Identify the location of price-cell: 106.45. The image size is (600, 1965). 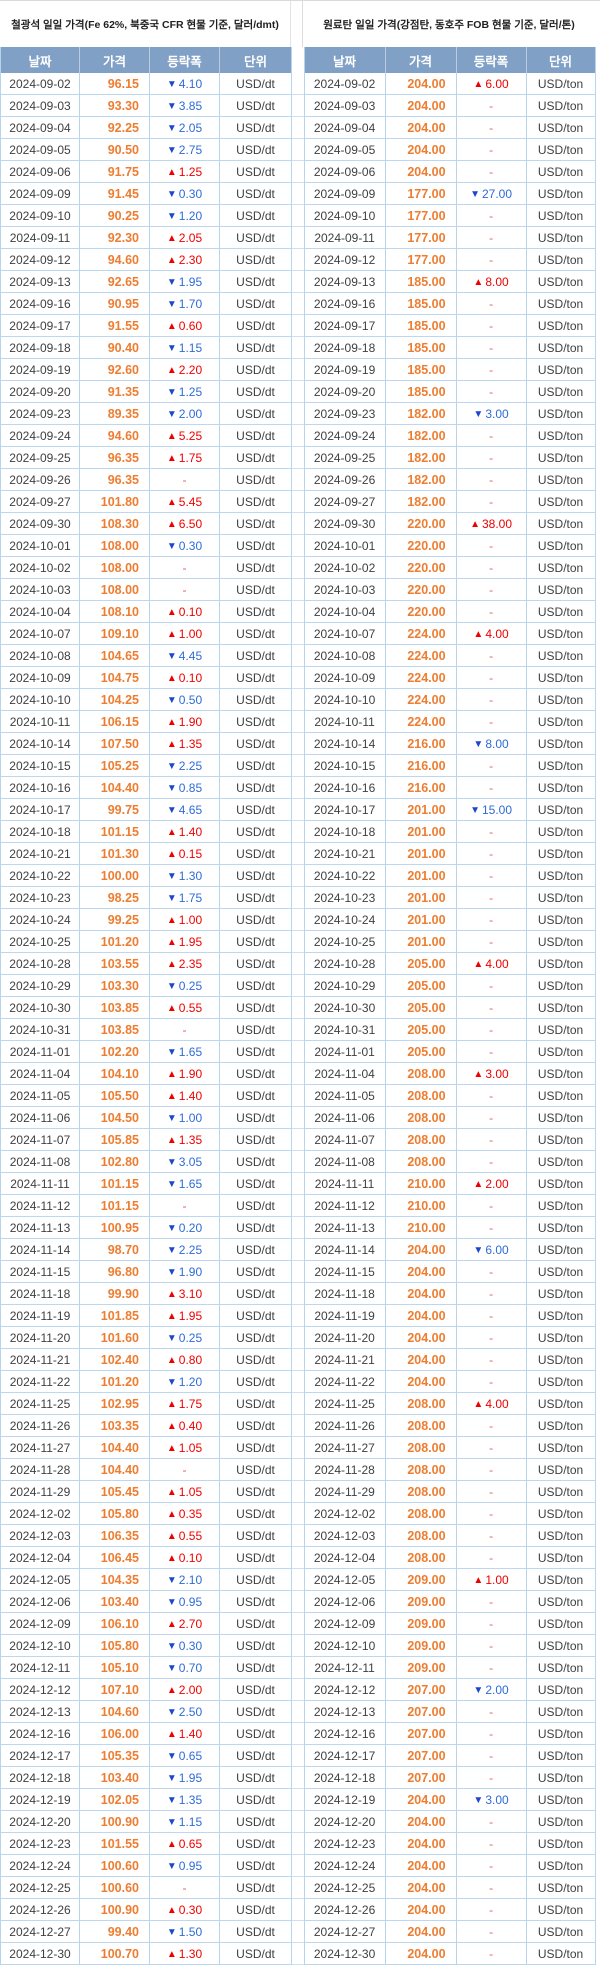
(114, 1558).